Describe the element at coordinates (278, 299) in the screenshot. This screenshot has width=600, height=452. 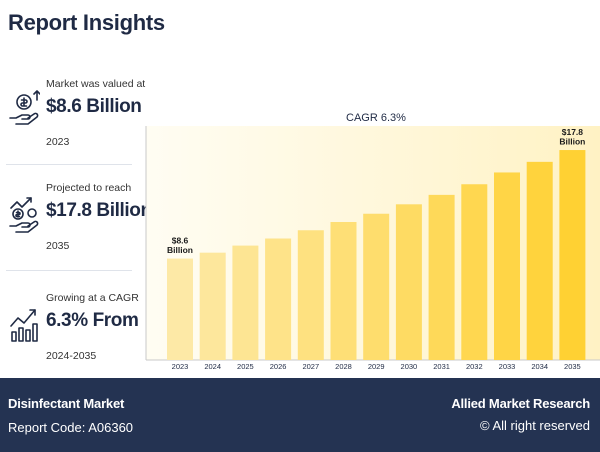
I see `bar-2026` at that location.